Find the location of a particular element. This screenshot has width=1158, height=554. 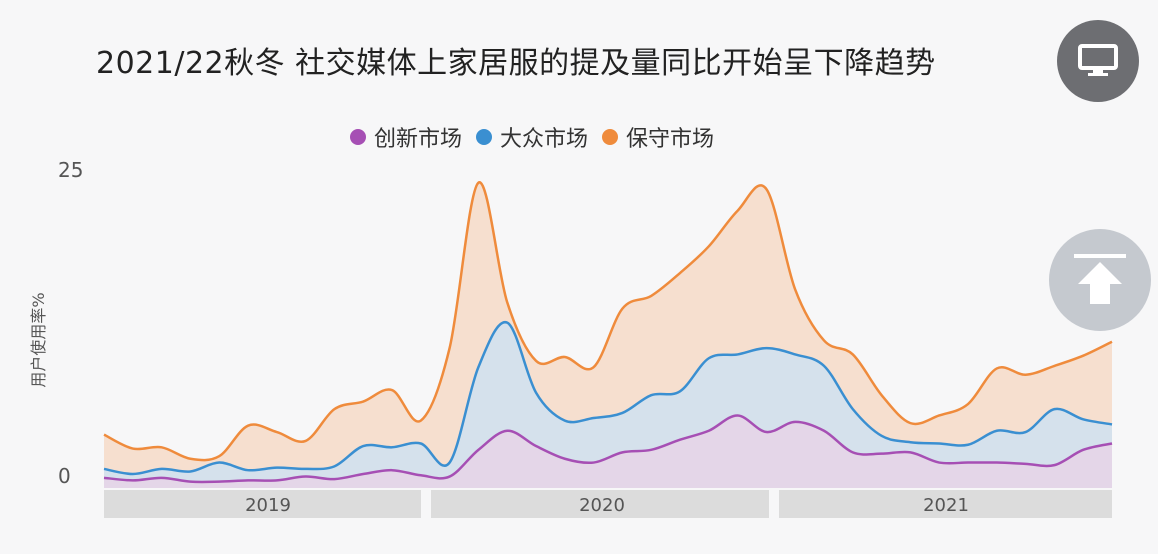

area-innovation is located at coordinates (608, 451).